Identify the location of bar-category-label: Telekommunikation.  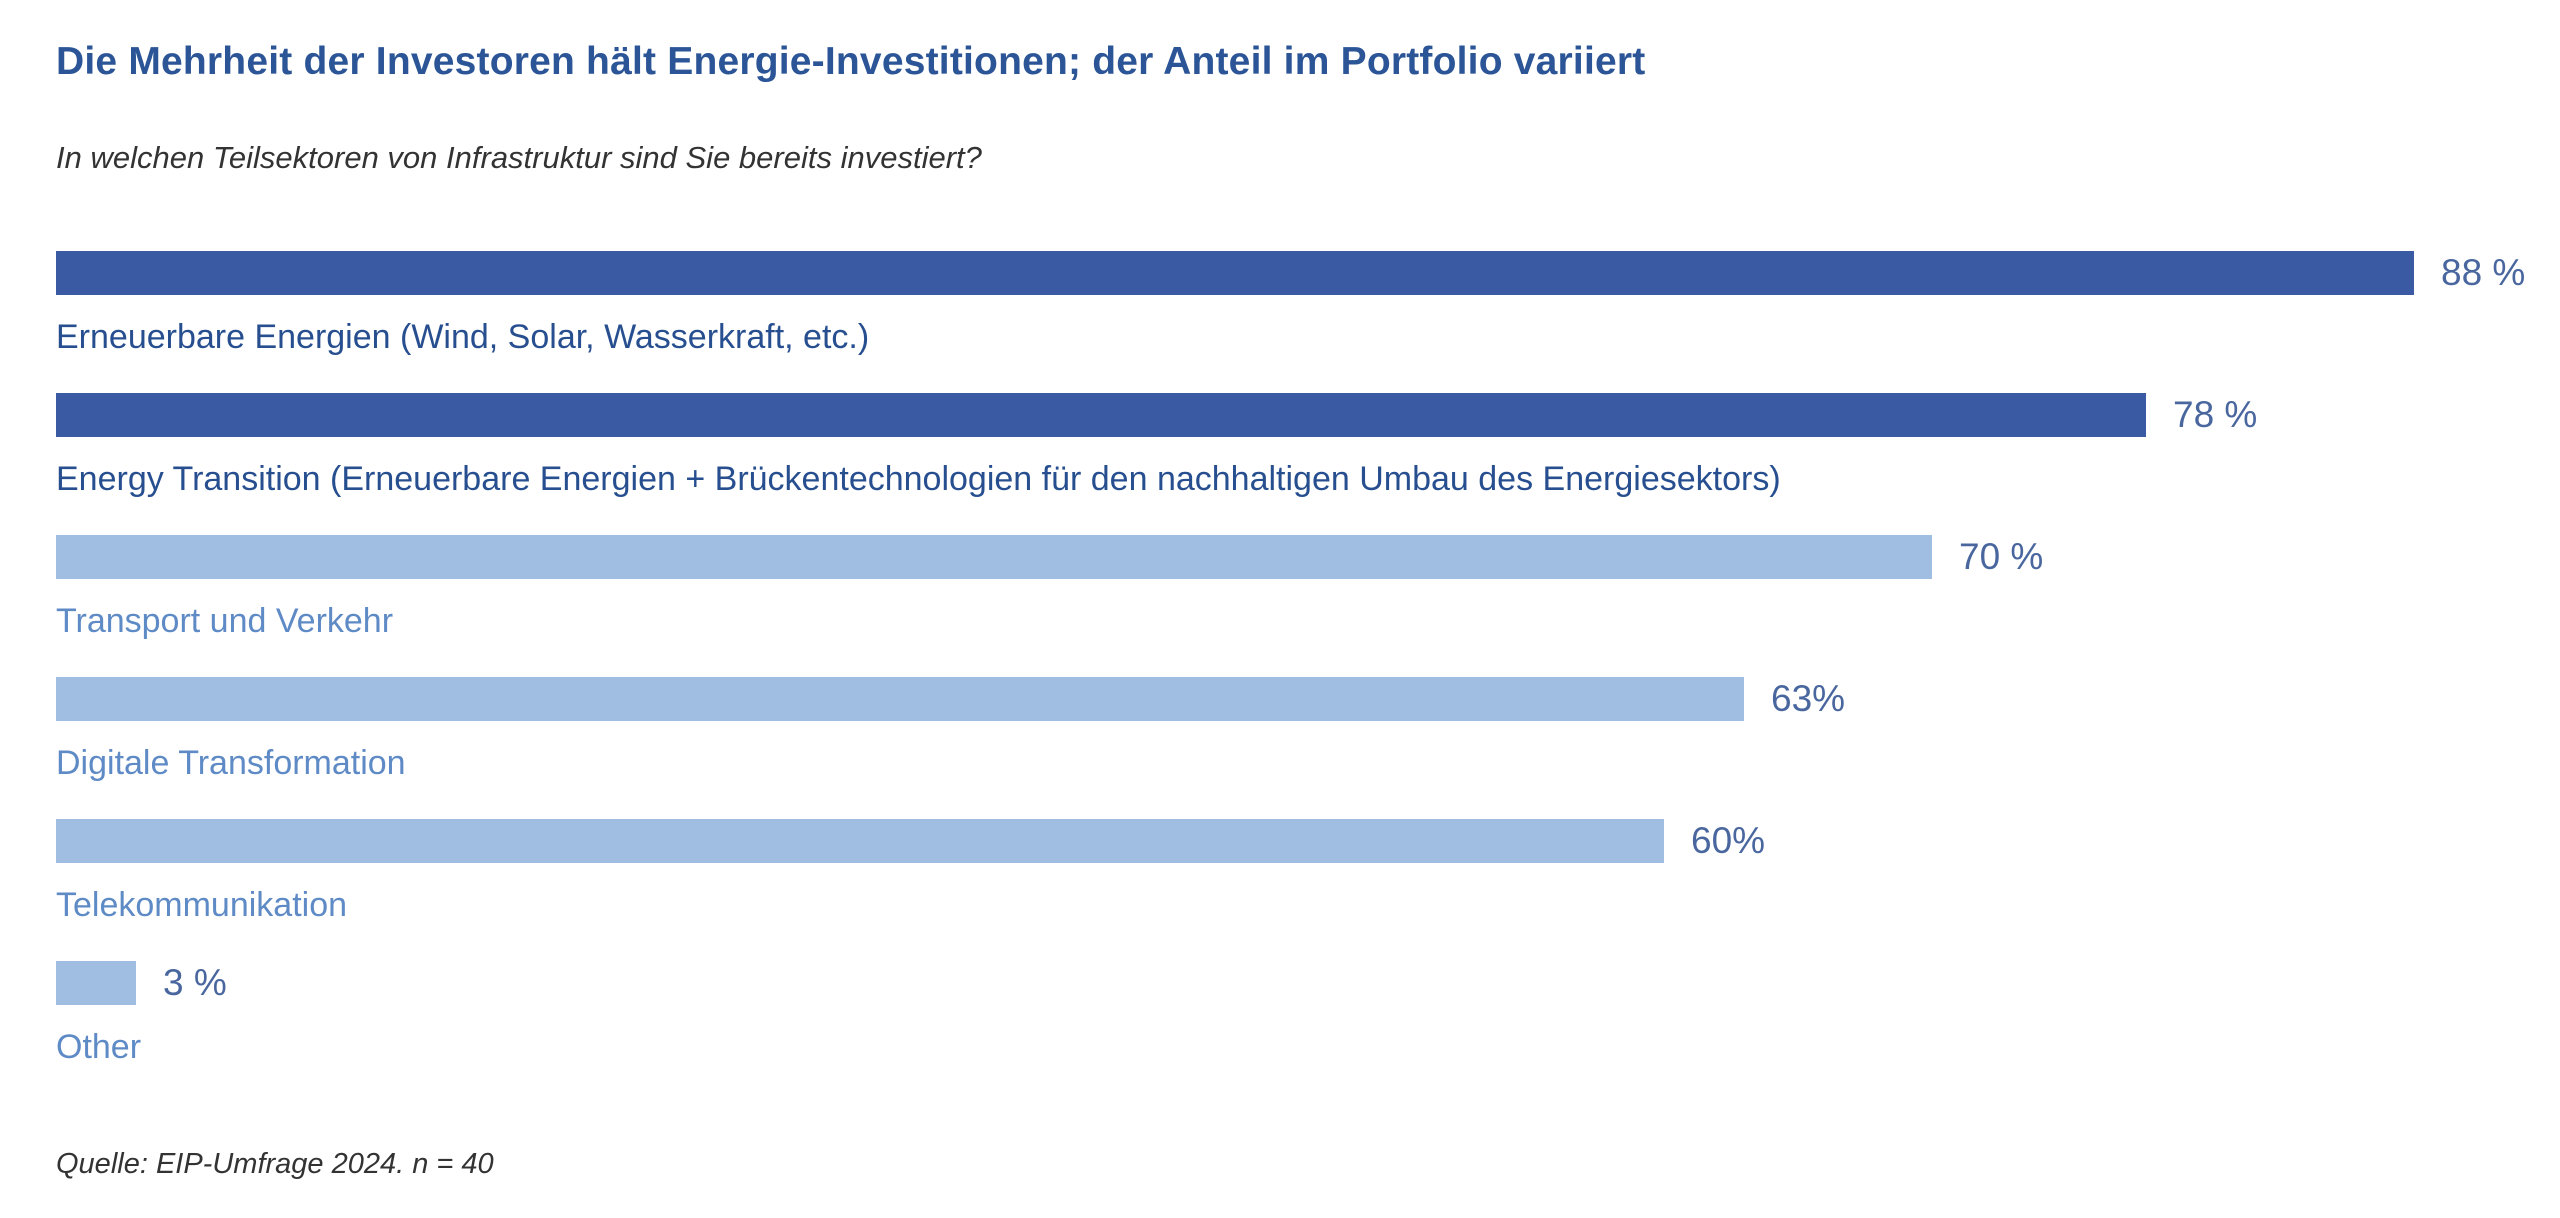
(202, 905).